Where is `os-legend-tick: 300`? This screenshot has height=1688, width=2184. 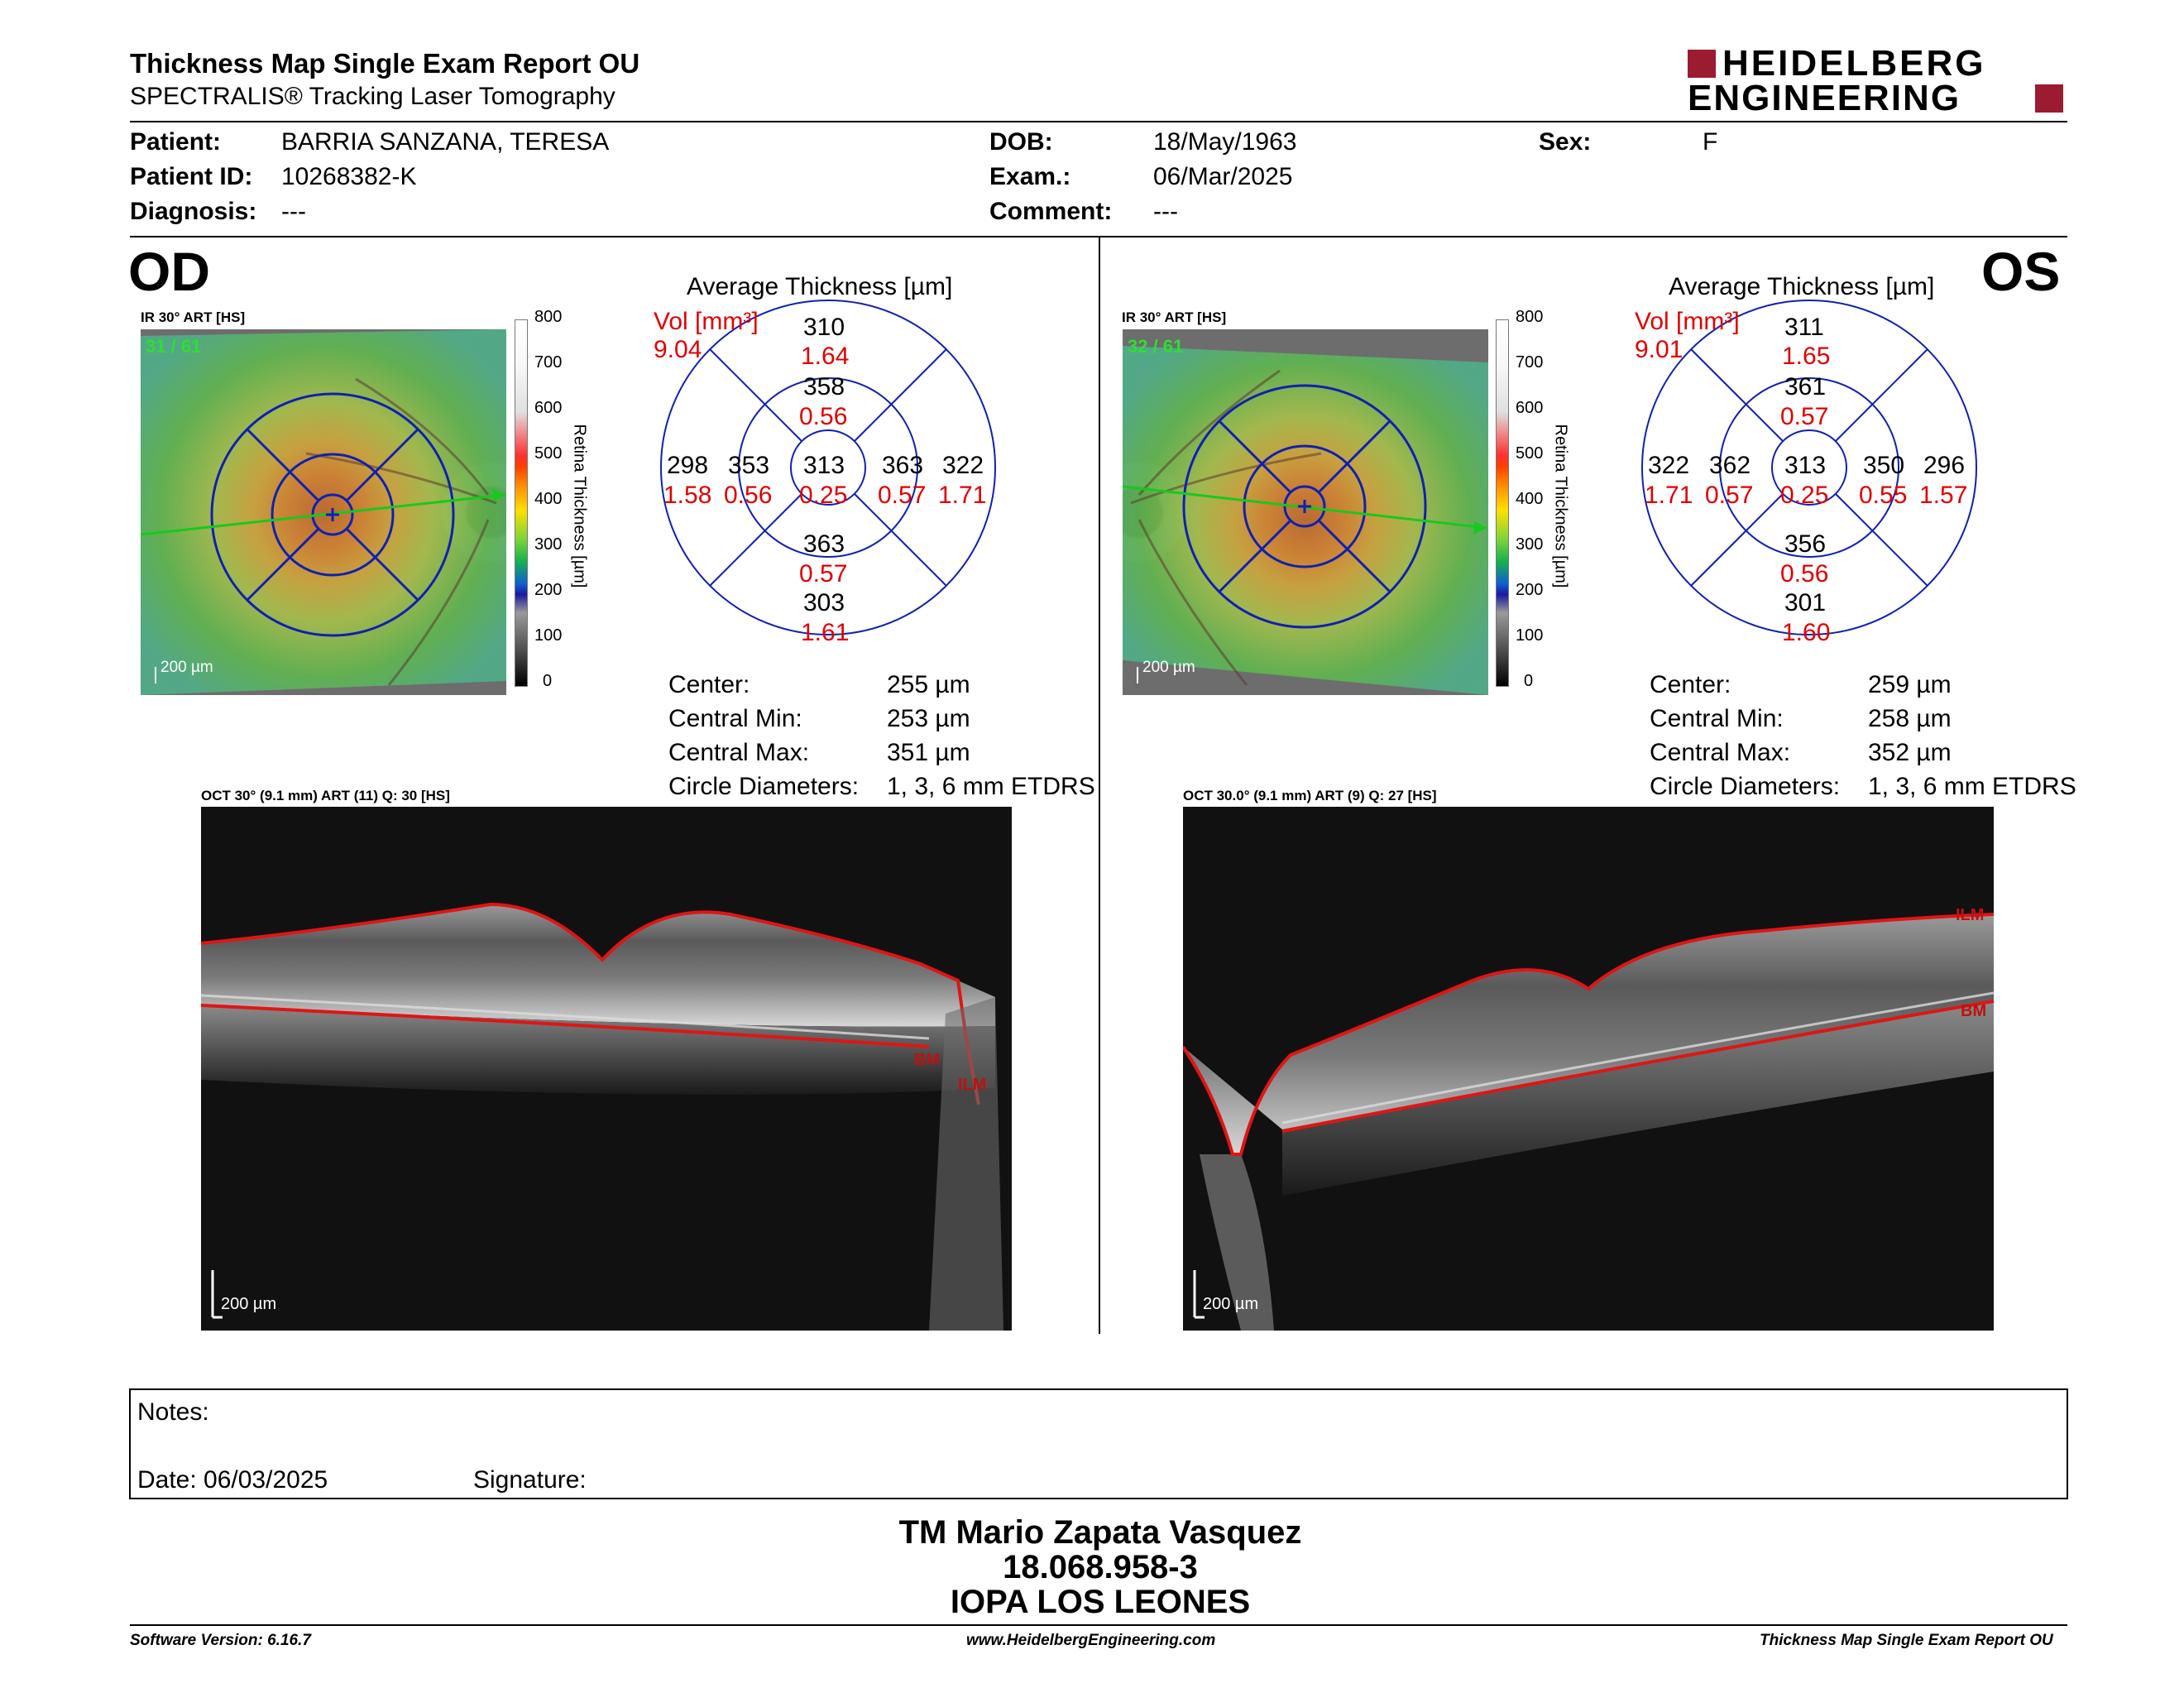
os-legend-tick: 300 is located at coordinates (1530, 544).